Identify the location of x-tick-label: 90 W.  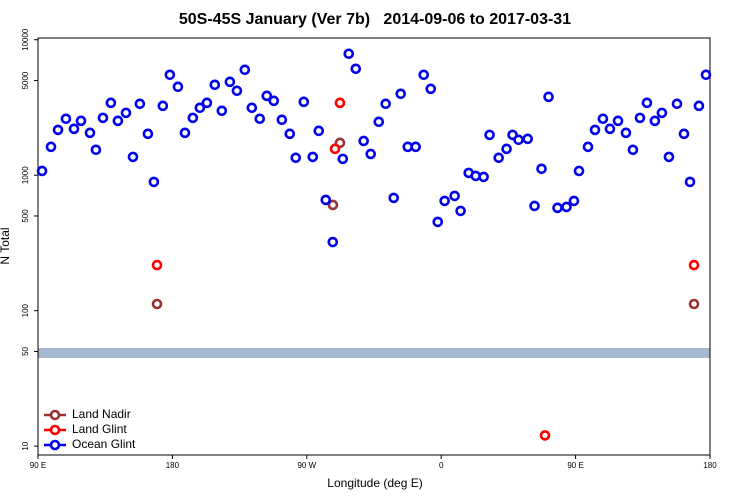
(306, 465).